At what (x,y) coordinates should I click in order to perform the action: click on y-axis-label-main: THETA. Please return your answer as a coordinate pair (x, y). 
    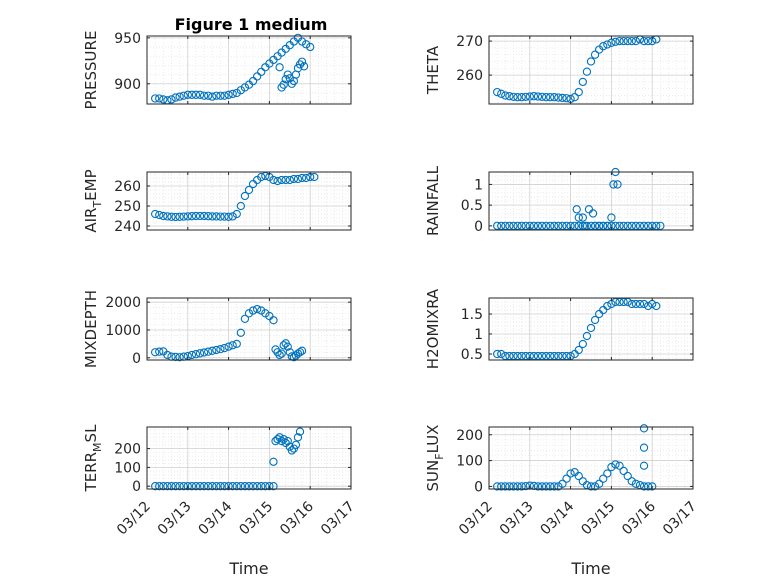
    Looking at the image, I should click on (433, 70).